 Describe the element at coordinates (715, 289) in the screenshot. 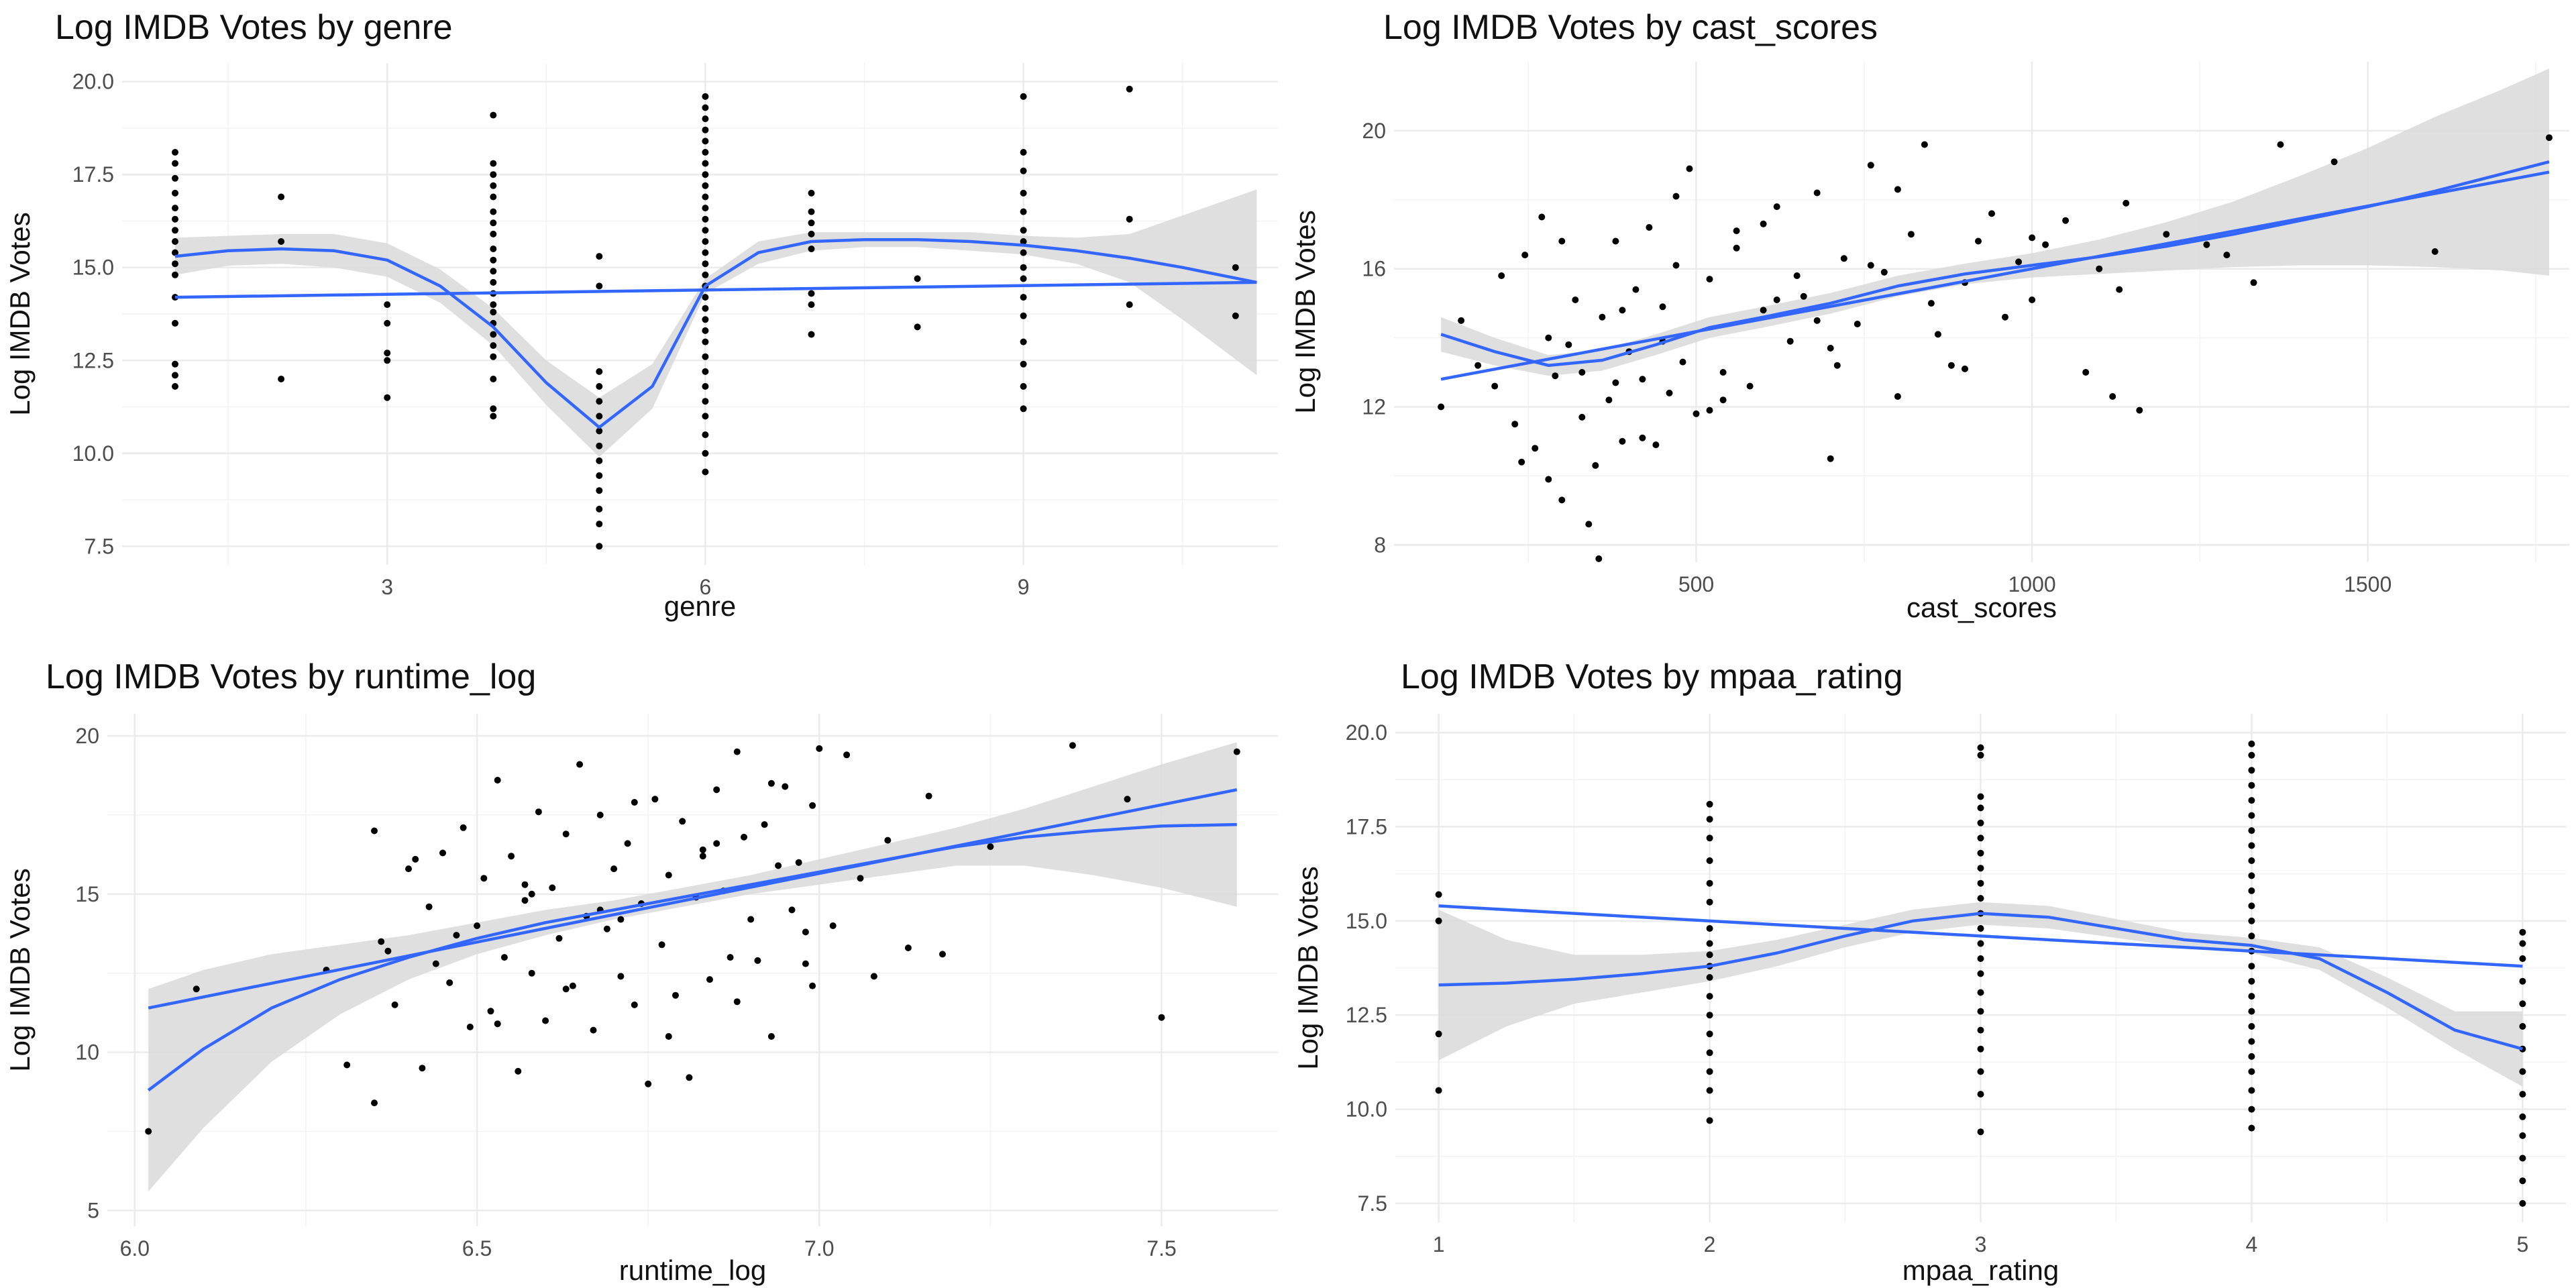

I see `linear-fit-line` at that location.